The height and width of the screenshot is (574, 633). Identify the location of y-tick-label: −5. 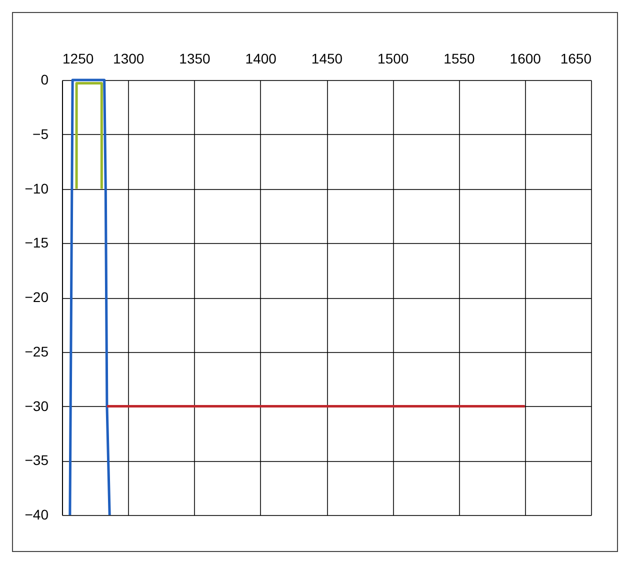
(40, 134).